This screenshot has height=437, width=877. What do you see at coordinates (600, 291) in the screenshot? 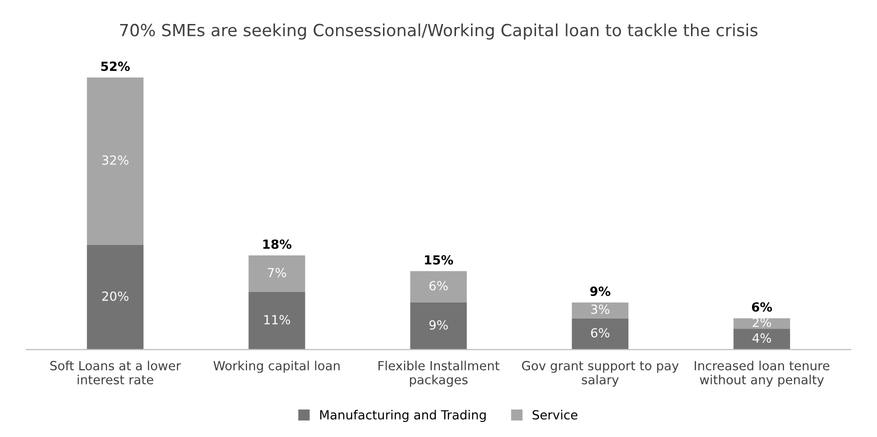
I see `total-label: 9%` at bounding box center [600, 291].